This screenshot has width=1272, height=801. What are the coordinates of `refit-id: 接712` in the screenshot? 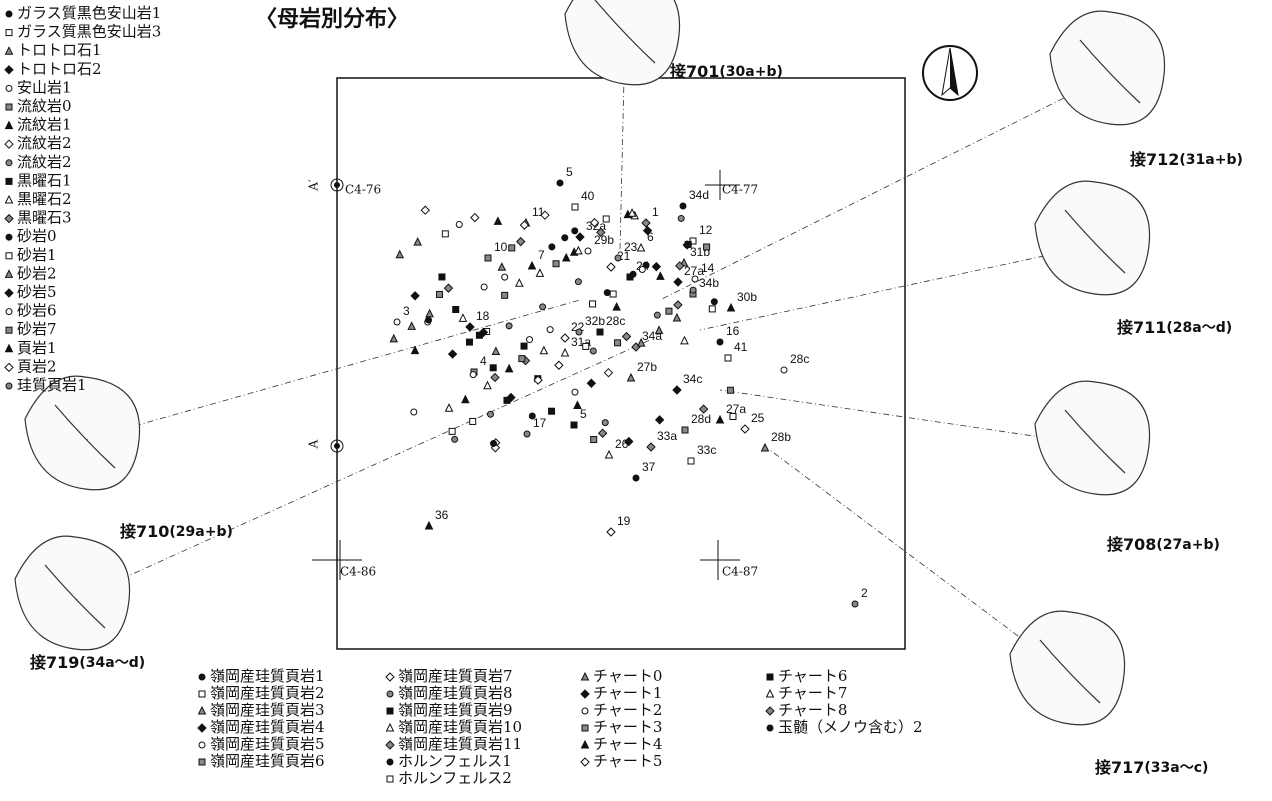 It's located at (1154, 159).